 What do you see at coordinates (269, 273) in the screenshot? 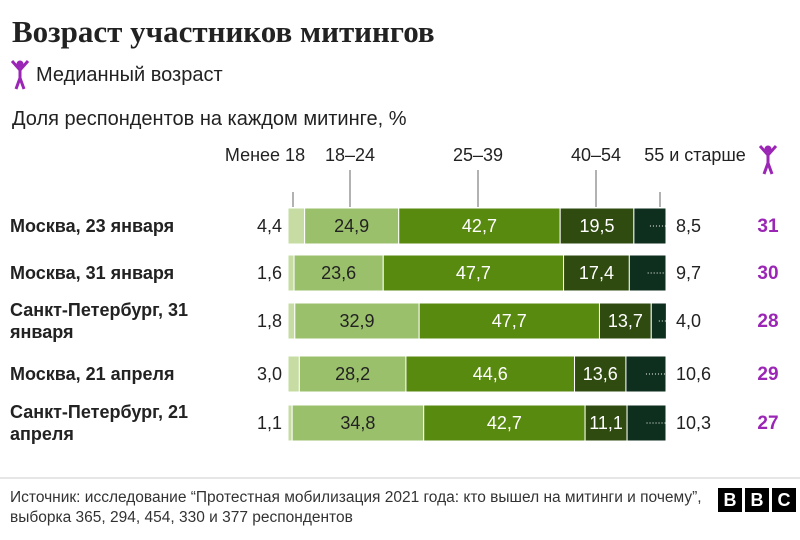
I see `value-label: 1,6` at bounding box center [269, 273].